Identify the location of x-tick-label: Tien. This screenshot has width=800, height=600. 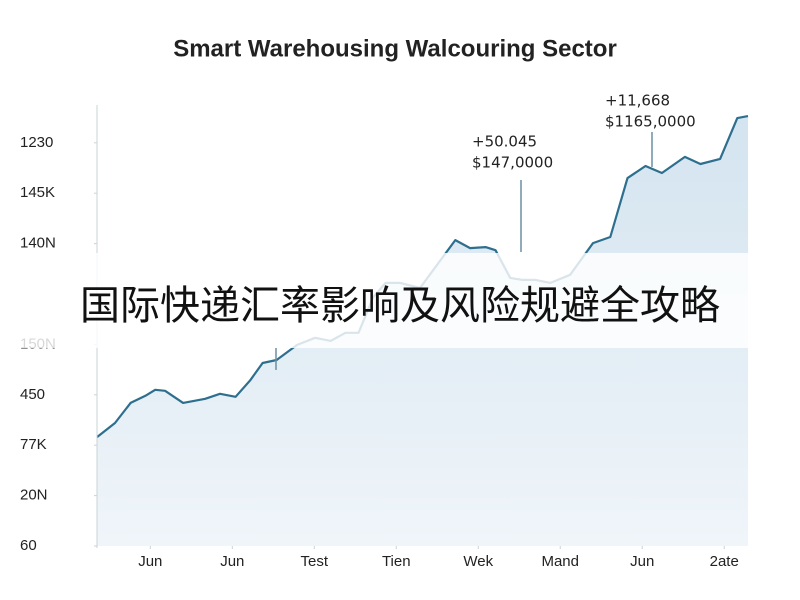
(396, 561).